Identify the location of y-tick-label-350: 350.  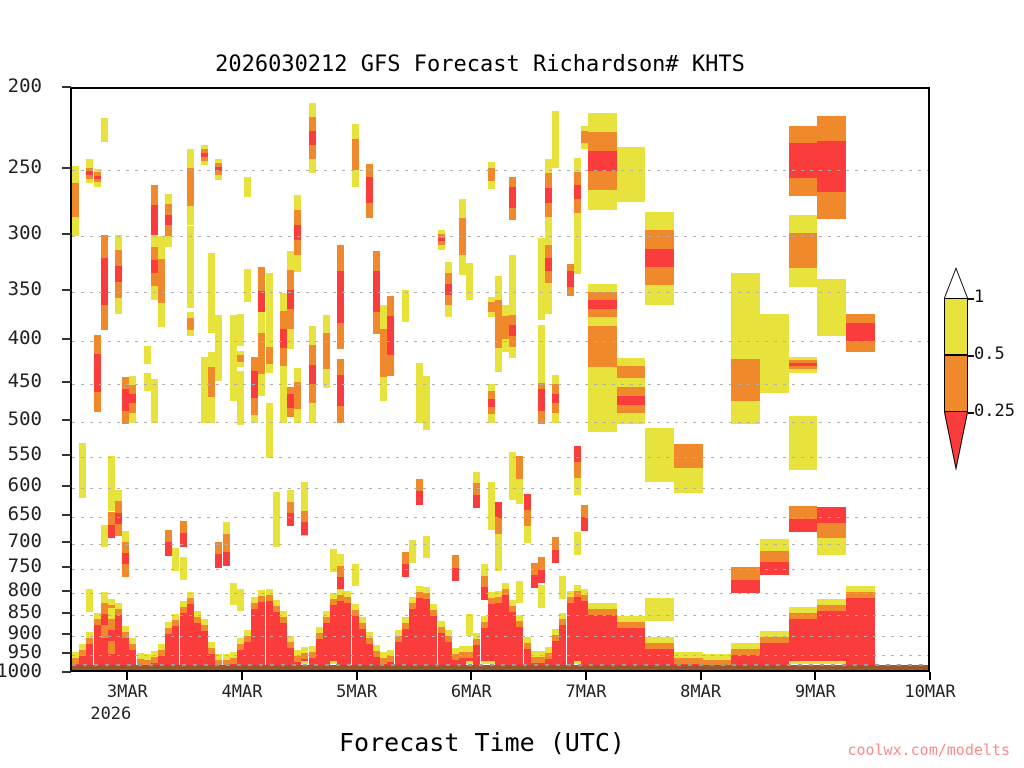
(24, 289).